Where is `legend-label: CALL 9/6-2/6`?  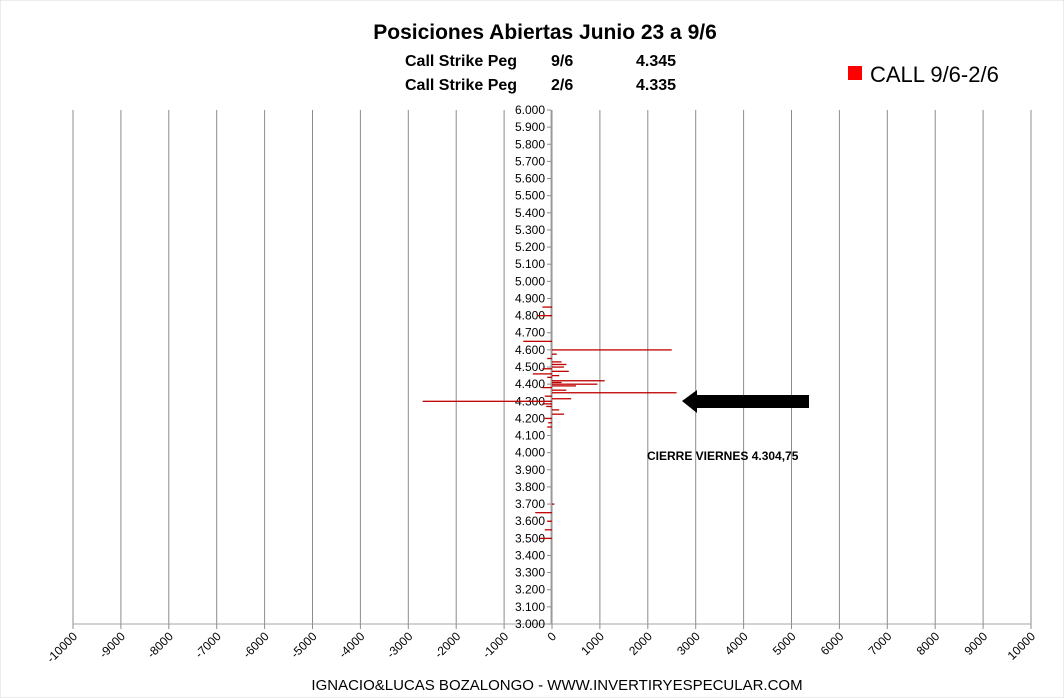
legend-label: CALL 9/6-2/6 is located at coordinates (934, 74).